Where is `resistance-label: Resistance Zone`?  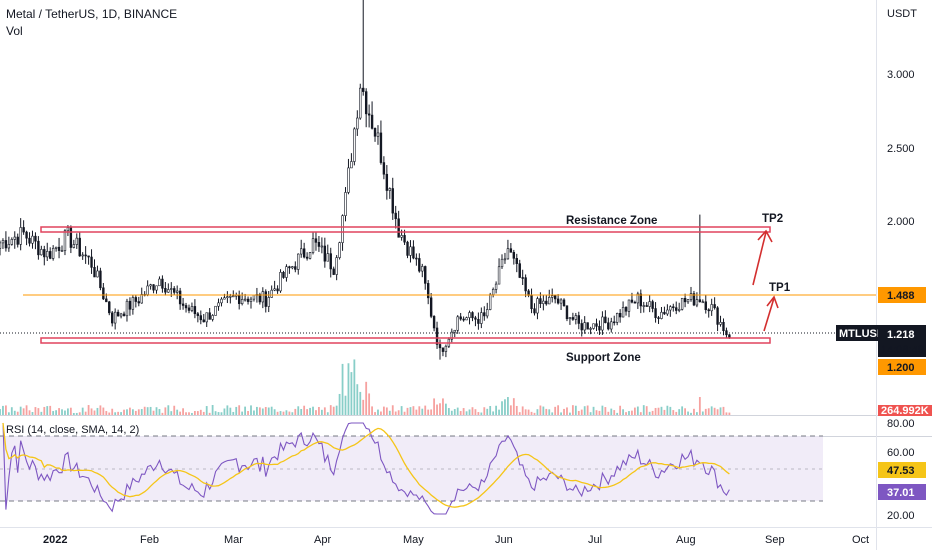
resistance-label: Resistance Zone is located at coordinates (611, 221).